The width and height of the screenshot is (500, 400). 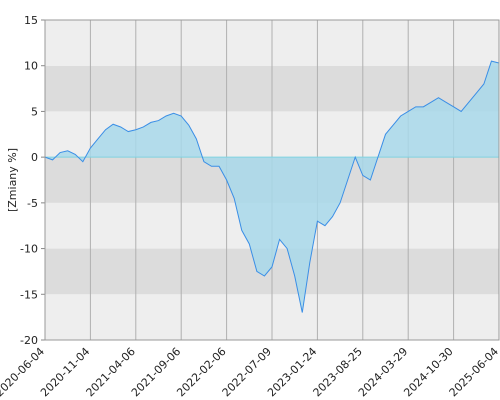 I want to click on y-tick-label: -5, so click(x=32, y=203).